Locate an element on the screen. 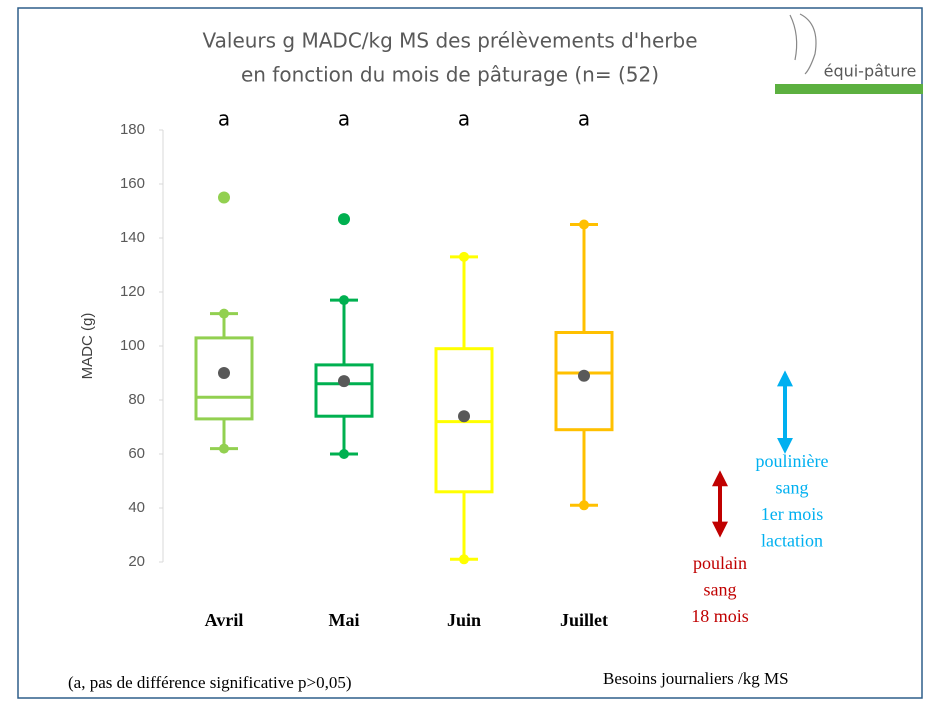 This screenshot has height=702, width=933. logo-horse is located at coordinates (803, 44).